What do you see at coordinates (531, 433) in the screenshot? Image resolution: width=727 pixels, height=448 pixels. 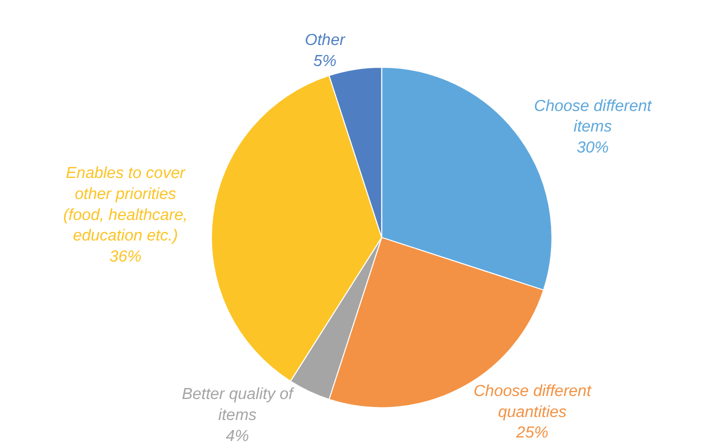 I see `data-label: 25%` at bounding box center [531, 433].